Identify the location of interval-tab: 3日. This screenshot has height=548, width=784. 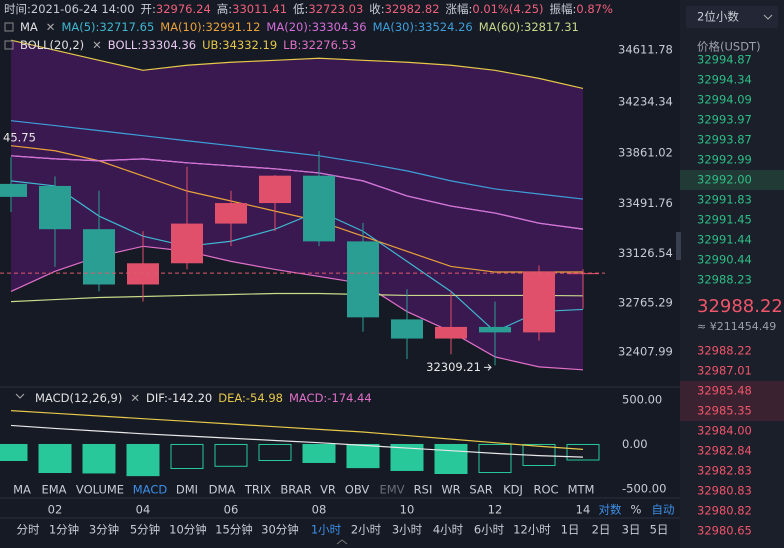
(631, 530).